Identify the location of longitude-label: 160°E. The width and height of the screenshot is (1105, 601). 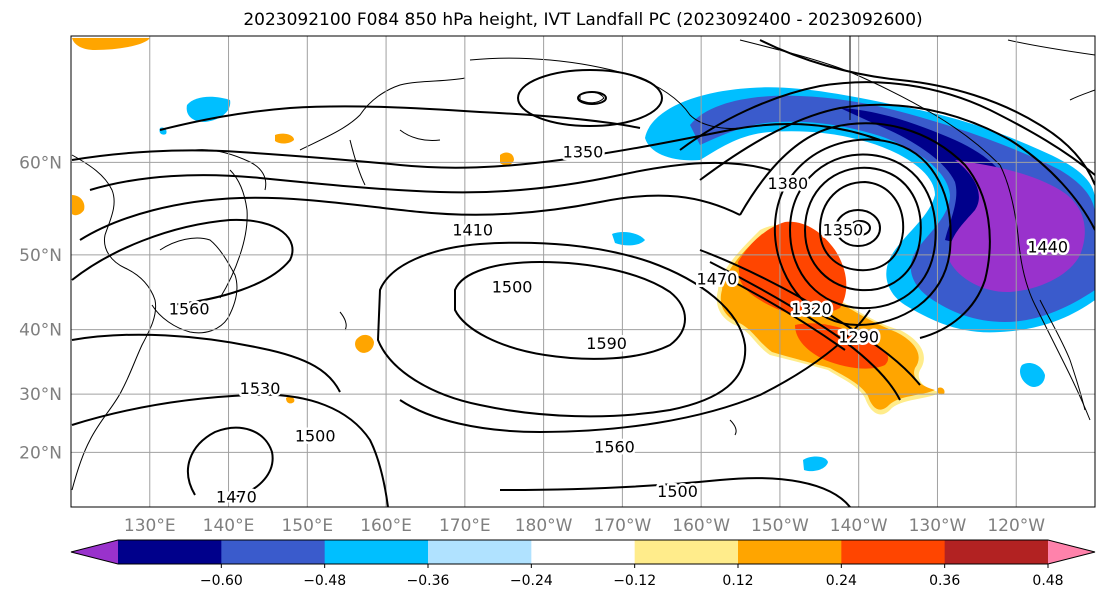
(386, 526).